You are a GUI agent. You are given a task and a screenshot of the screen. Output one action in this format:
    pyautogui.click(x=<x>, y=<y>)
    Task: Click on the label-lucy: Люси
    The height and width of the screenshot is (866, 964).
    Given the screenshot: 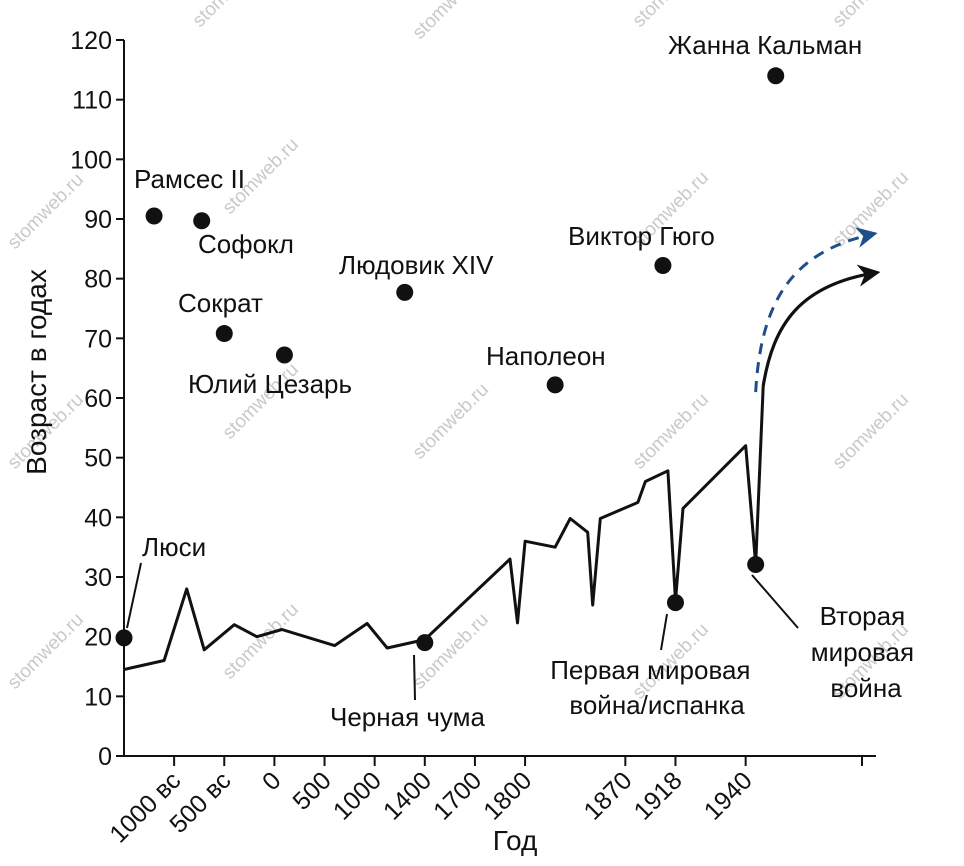 What is the action you would take?
    pyautogui.click(x=174, y=547)
    